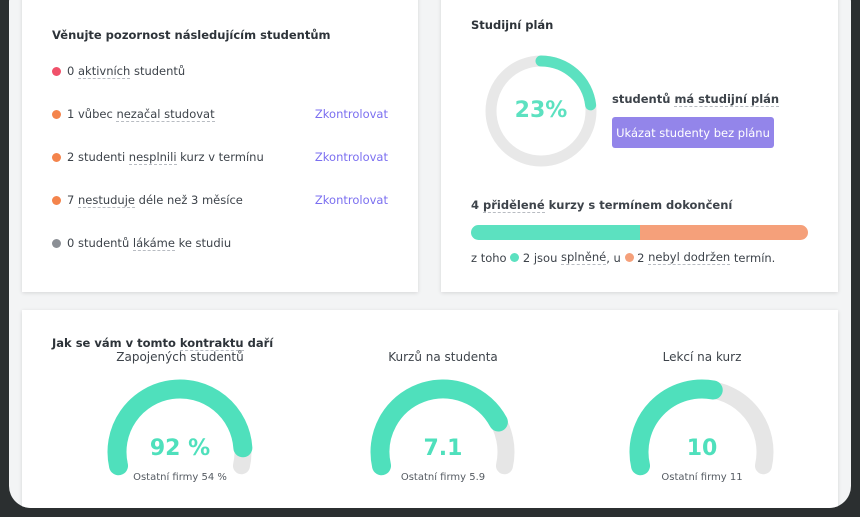 This screenshot has height=517, width=860. I want to click on attention-item-text: 0 studentů lákáme ke studiu, so click(149, 243).